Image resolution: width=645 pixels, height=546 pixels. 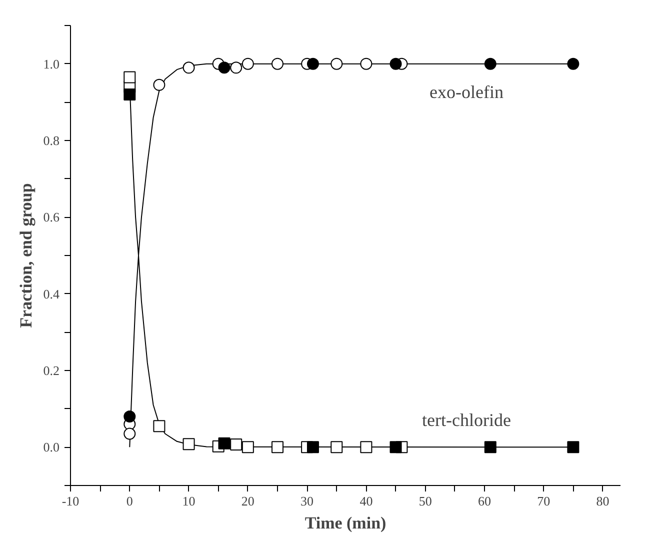 I want to click on y-tick-label: 1.0, so click(x=51, y=64).